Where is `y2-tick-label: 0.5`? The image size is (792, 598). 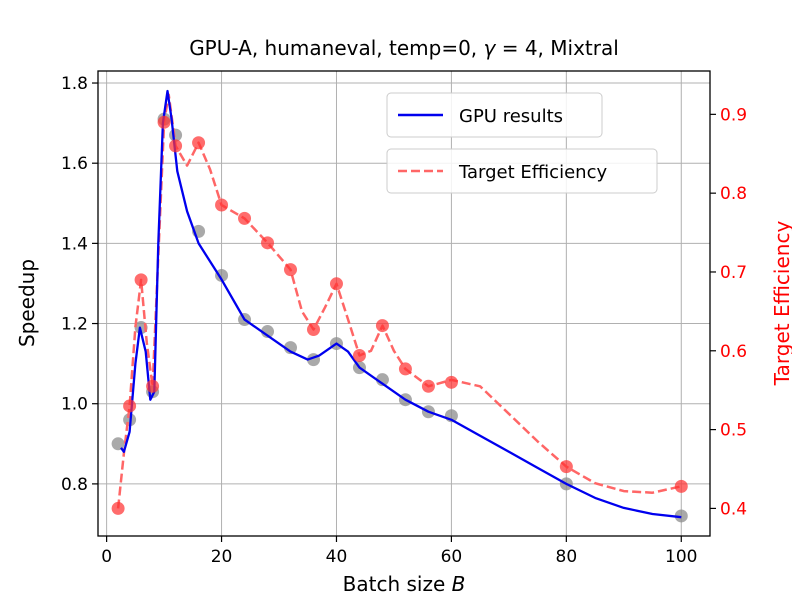 y2-tick-label: 0.5 is located at coordinates (733, 431).